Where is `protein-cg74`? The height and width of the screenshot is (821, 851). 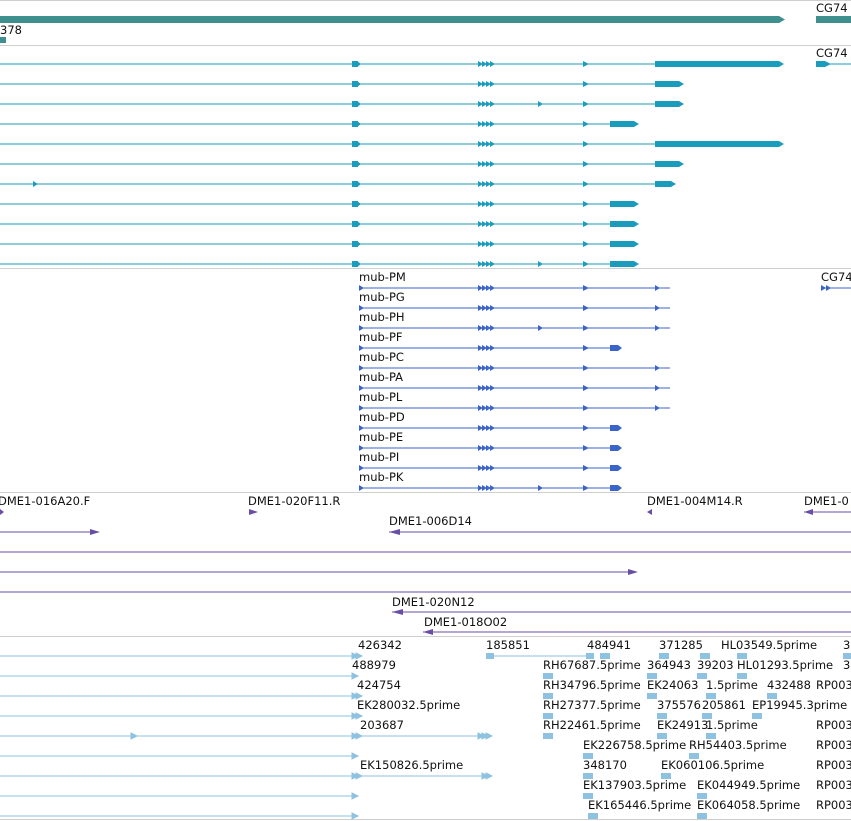 protein-cg74 is located at coordinates (836, 288).